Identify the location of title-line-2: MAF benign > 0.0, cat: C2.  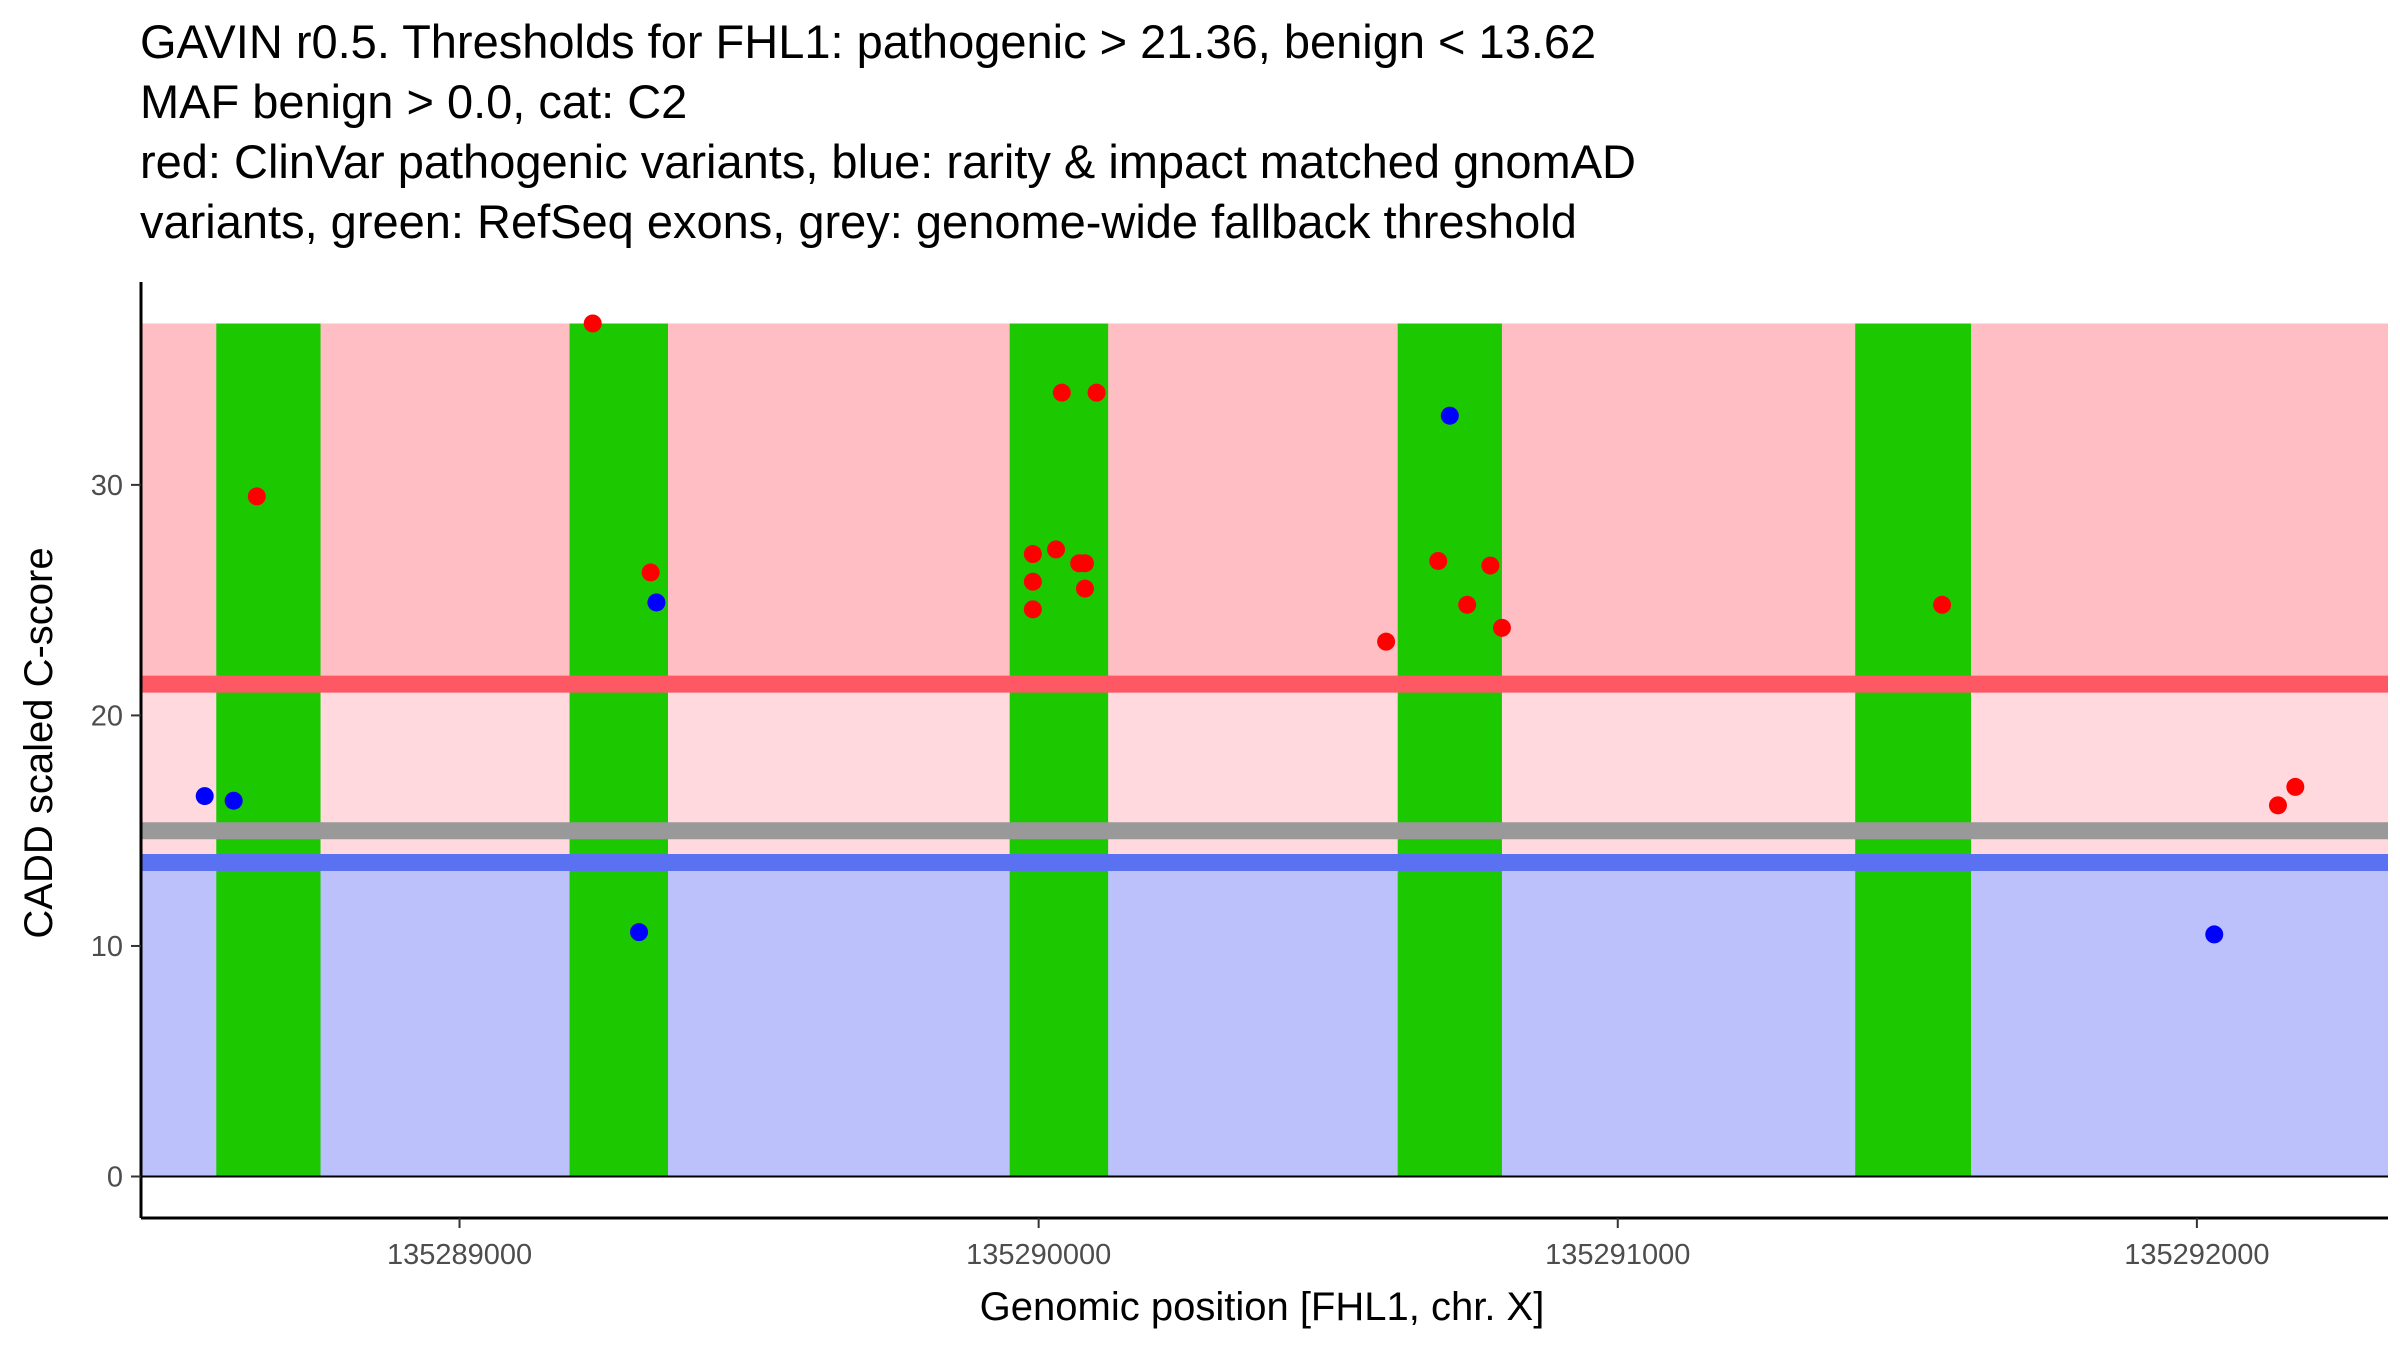
(414, 101).